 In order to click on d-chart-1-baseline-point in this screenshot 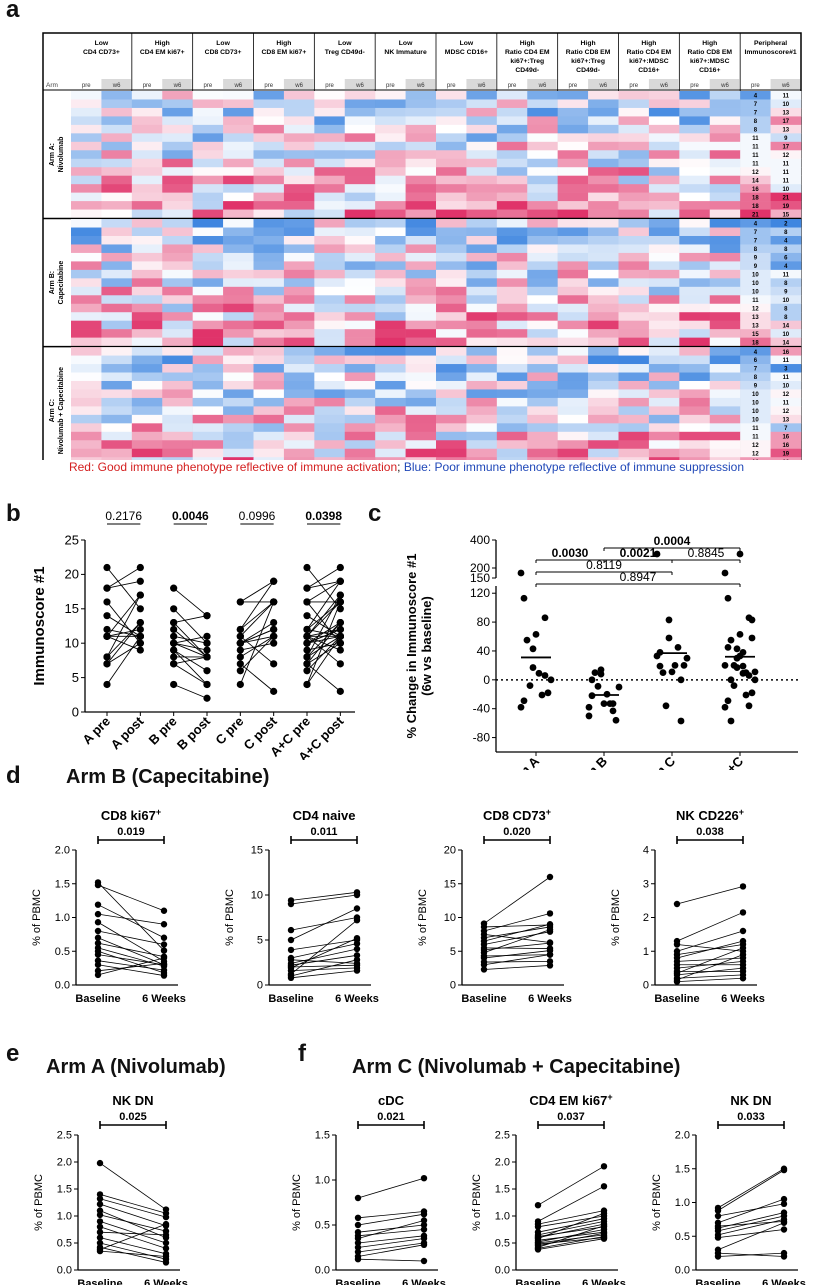, I will do `click(291, 978)`.